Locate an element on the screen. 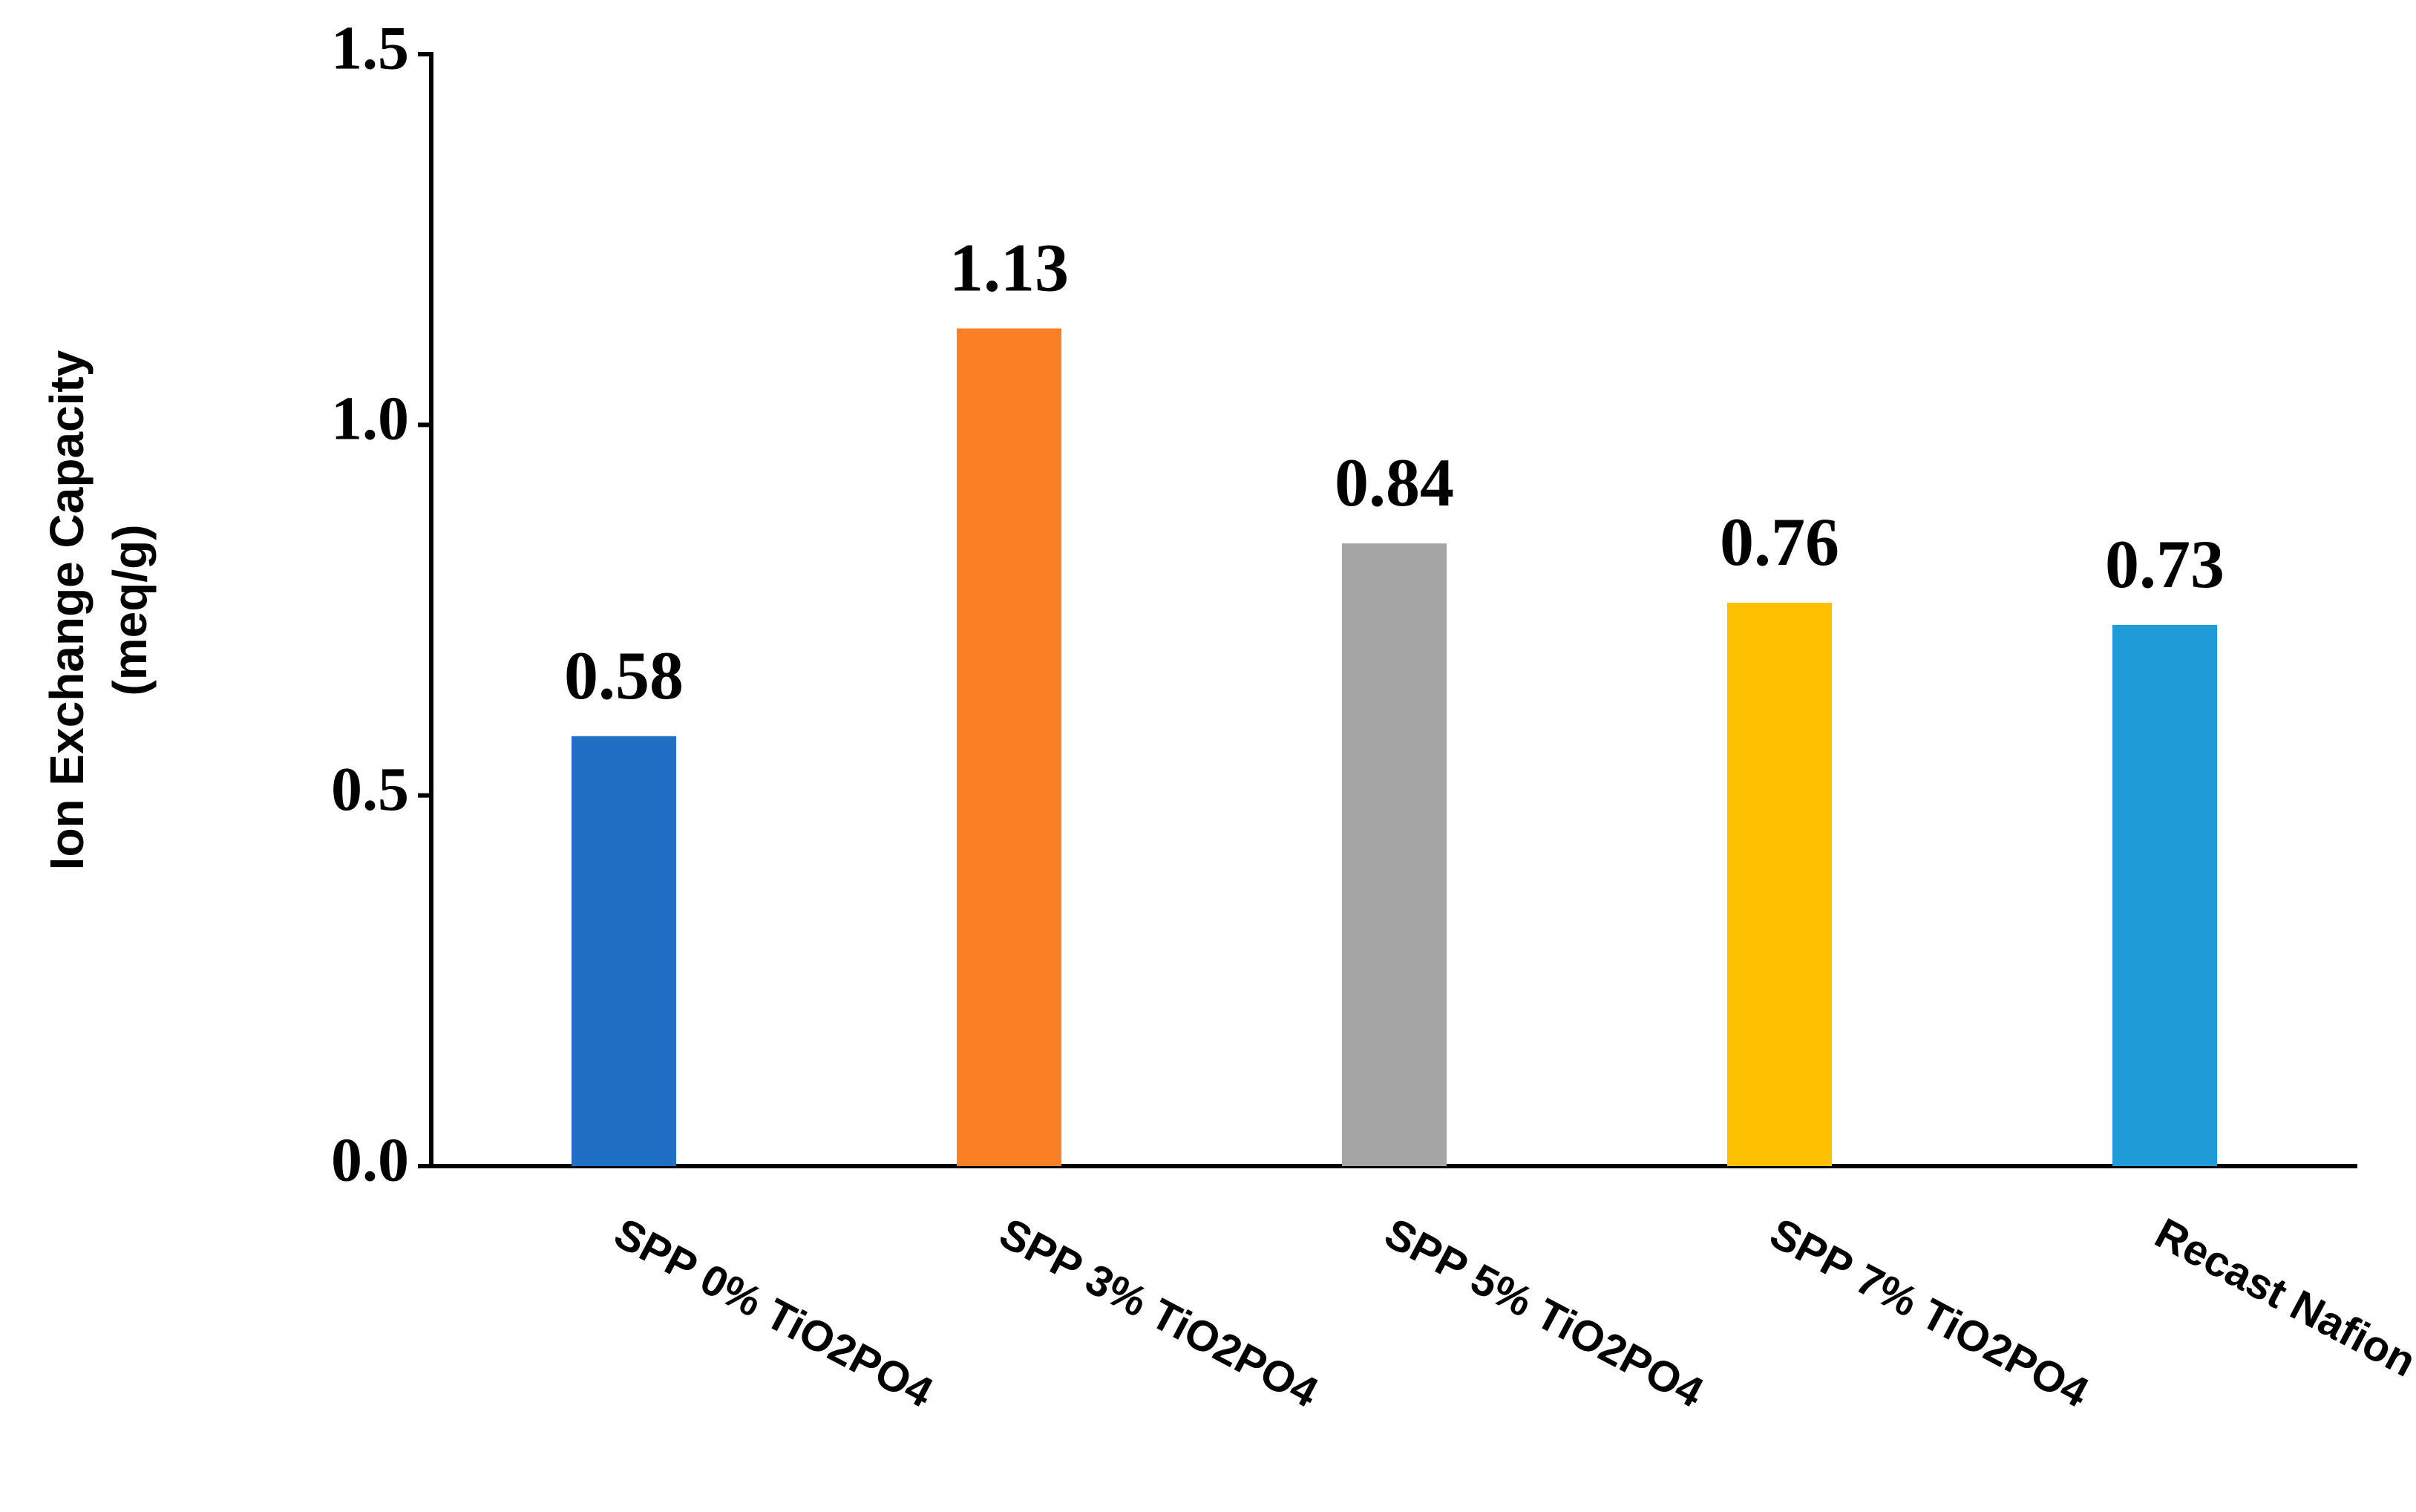  y-tick-label: 1.0 is located at coordinates (370, 419).